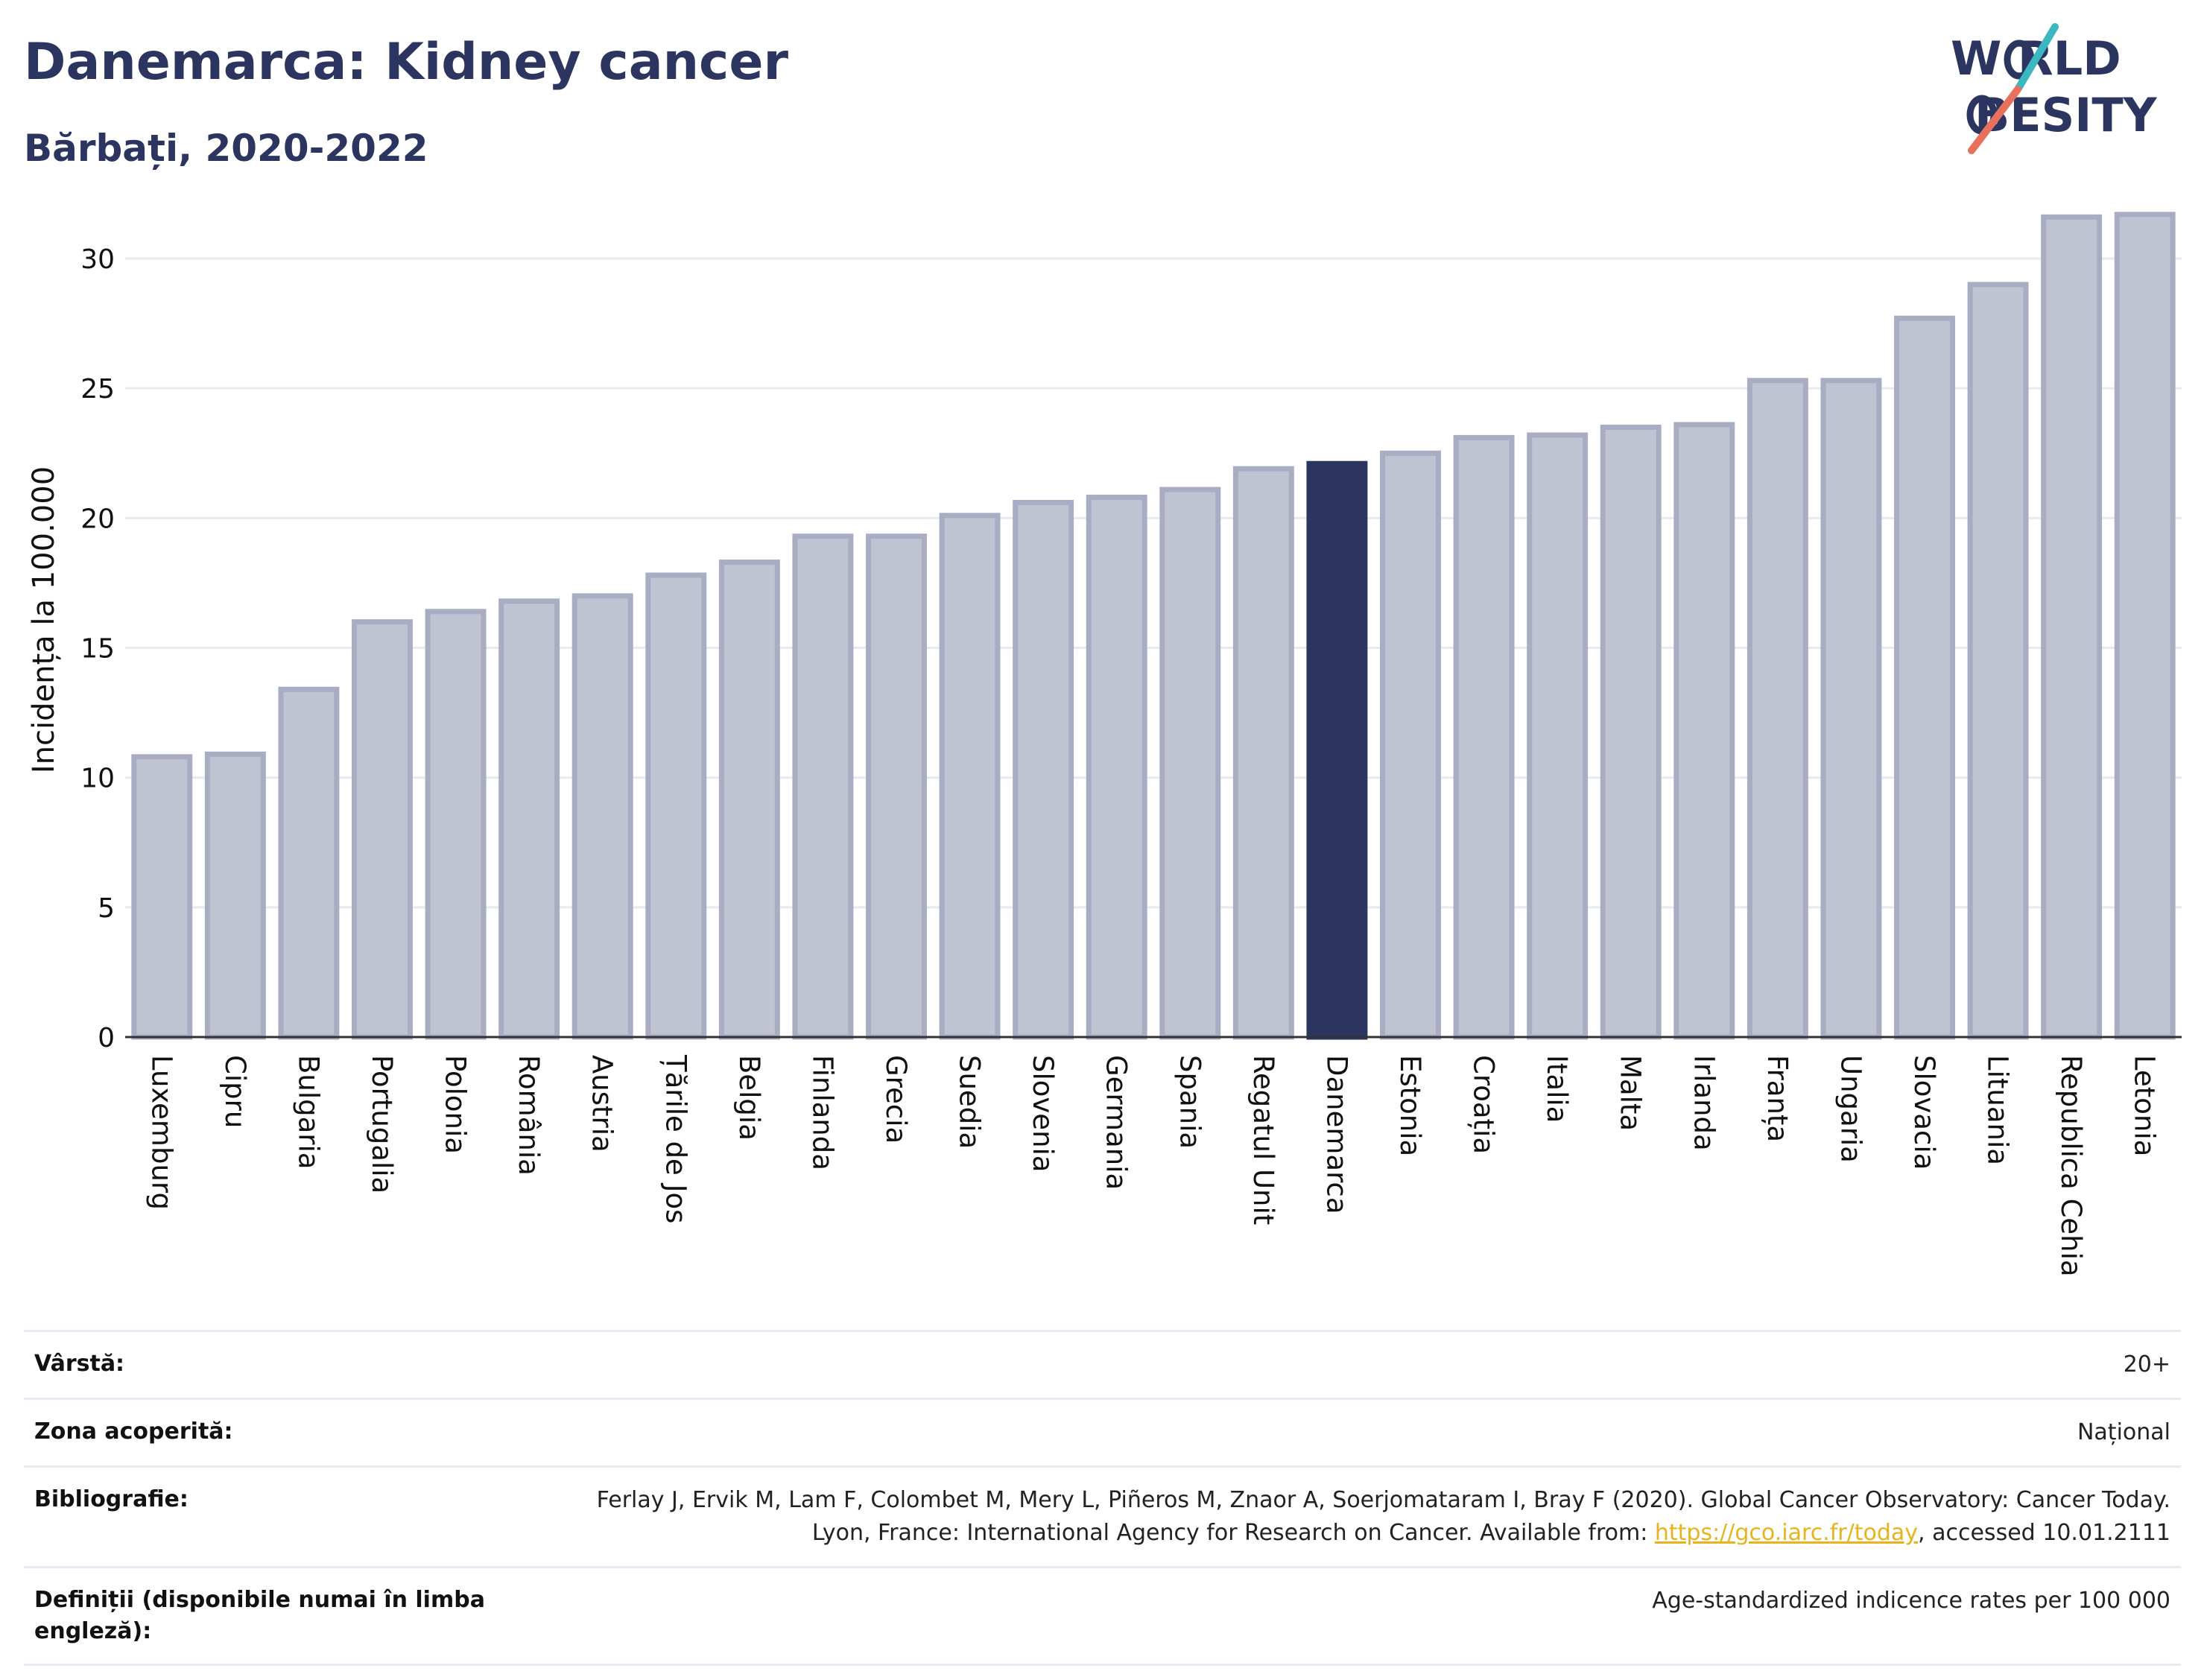  What do you see at coordinates (111, 1499) in the screenshot?
I see `meta-bibliography-label: Bibliografie:` at bounding box center [111, 1499].